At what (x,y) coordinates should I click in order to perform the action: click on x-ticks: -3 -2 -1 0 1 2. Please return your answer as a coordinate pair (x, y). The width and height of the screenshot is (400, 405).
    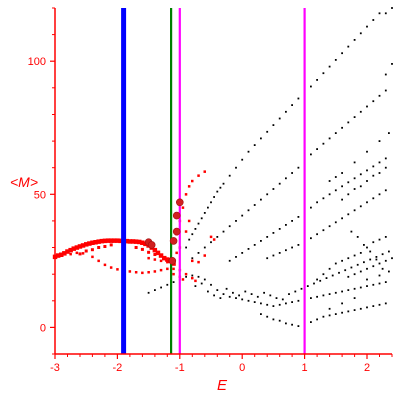
    Looking at the image, I should click on (221, 364).